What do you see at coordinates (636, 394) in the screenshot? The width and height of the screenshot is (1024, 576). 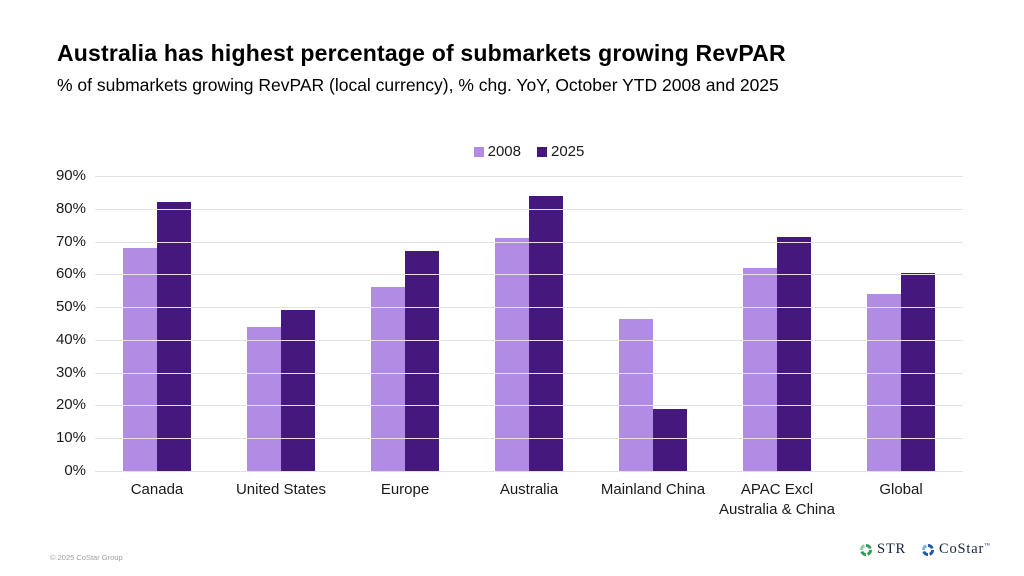 I see `bar-2008-mainland-china` at bounding box center [636, 394].